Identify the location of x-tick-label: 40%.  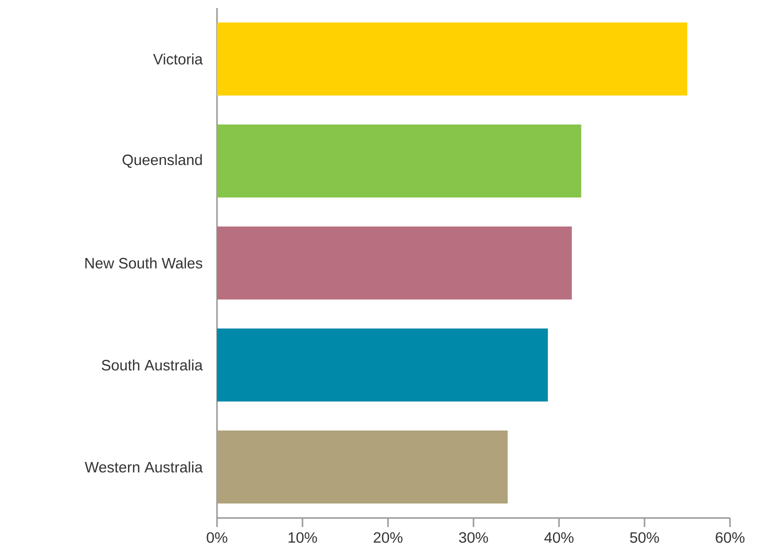
(559, 537).